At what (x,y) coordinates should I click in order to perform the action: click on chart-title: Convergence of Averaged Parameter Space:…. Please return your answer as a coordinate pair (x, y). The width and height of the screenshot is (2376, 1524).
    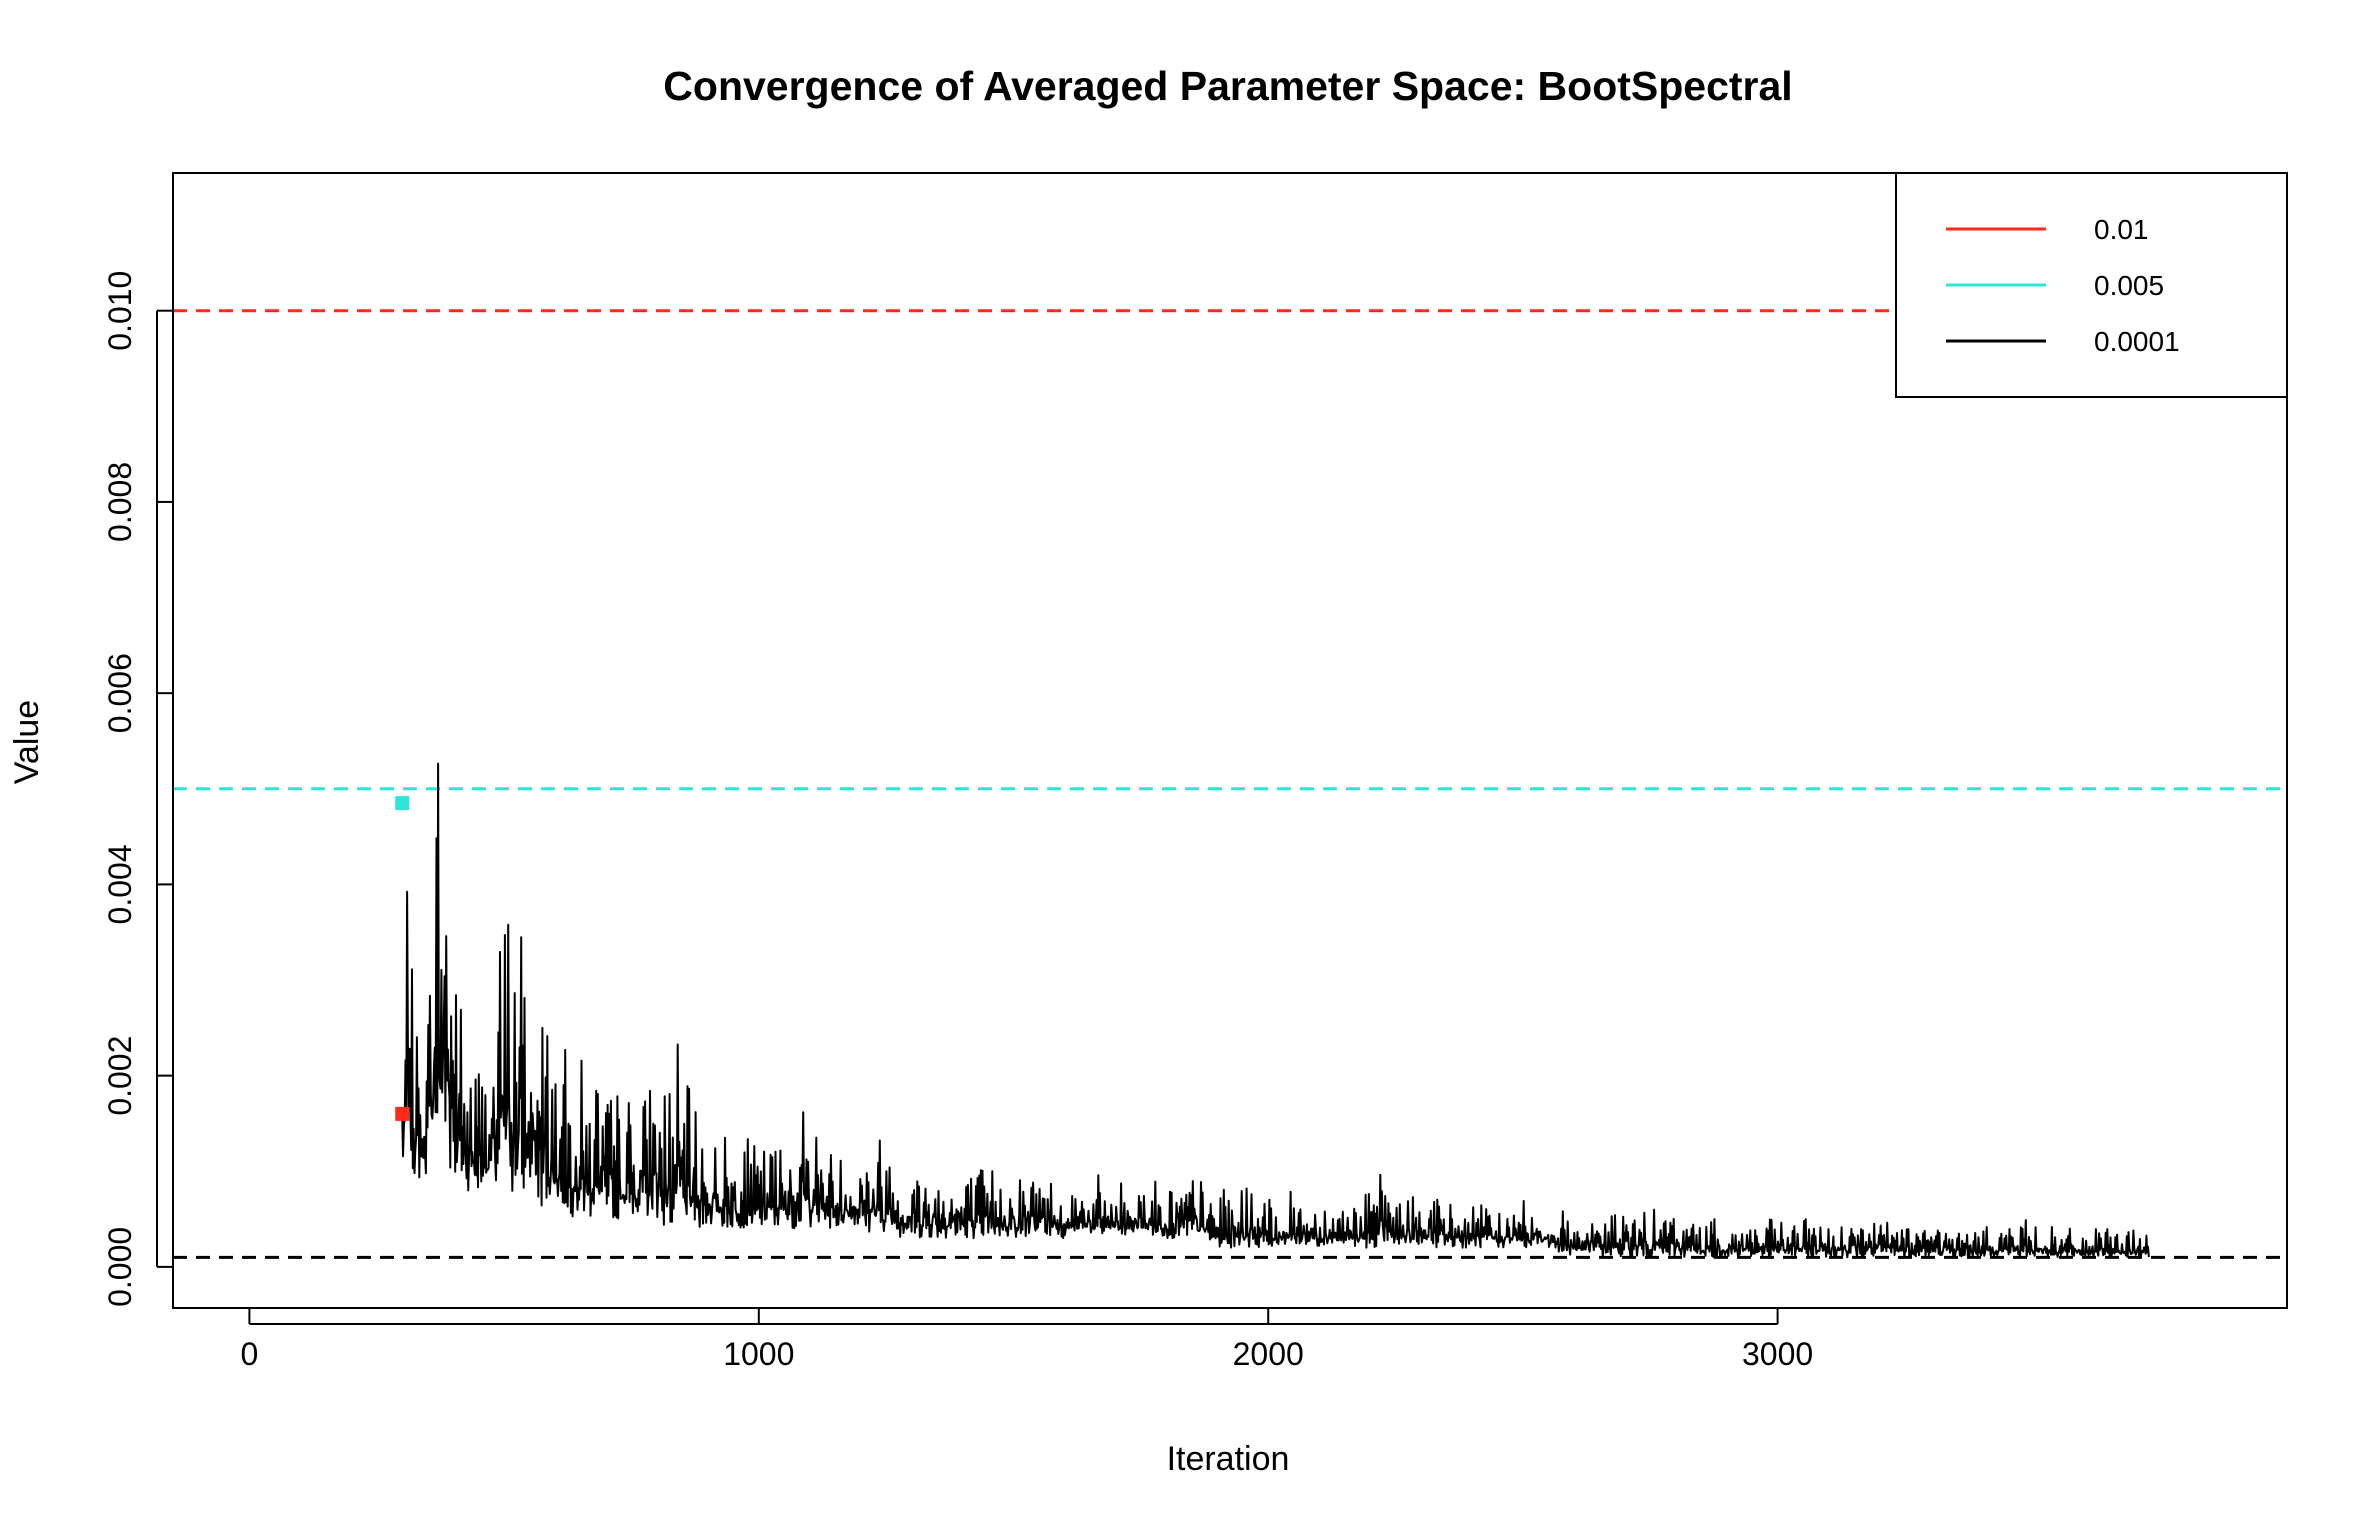
    Looking at the image, I should click on (1227, 86).